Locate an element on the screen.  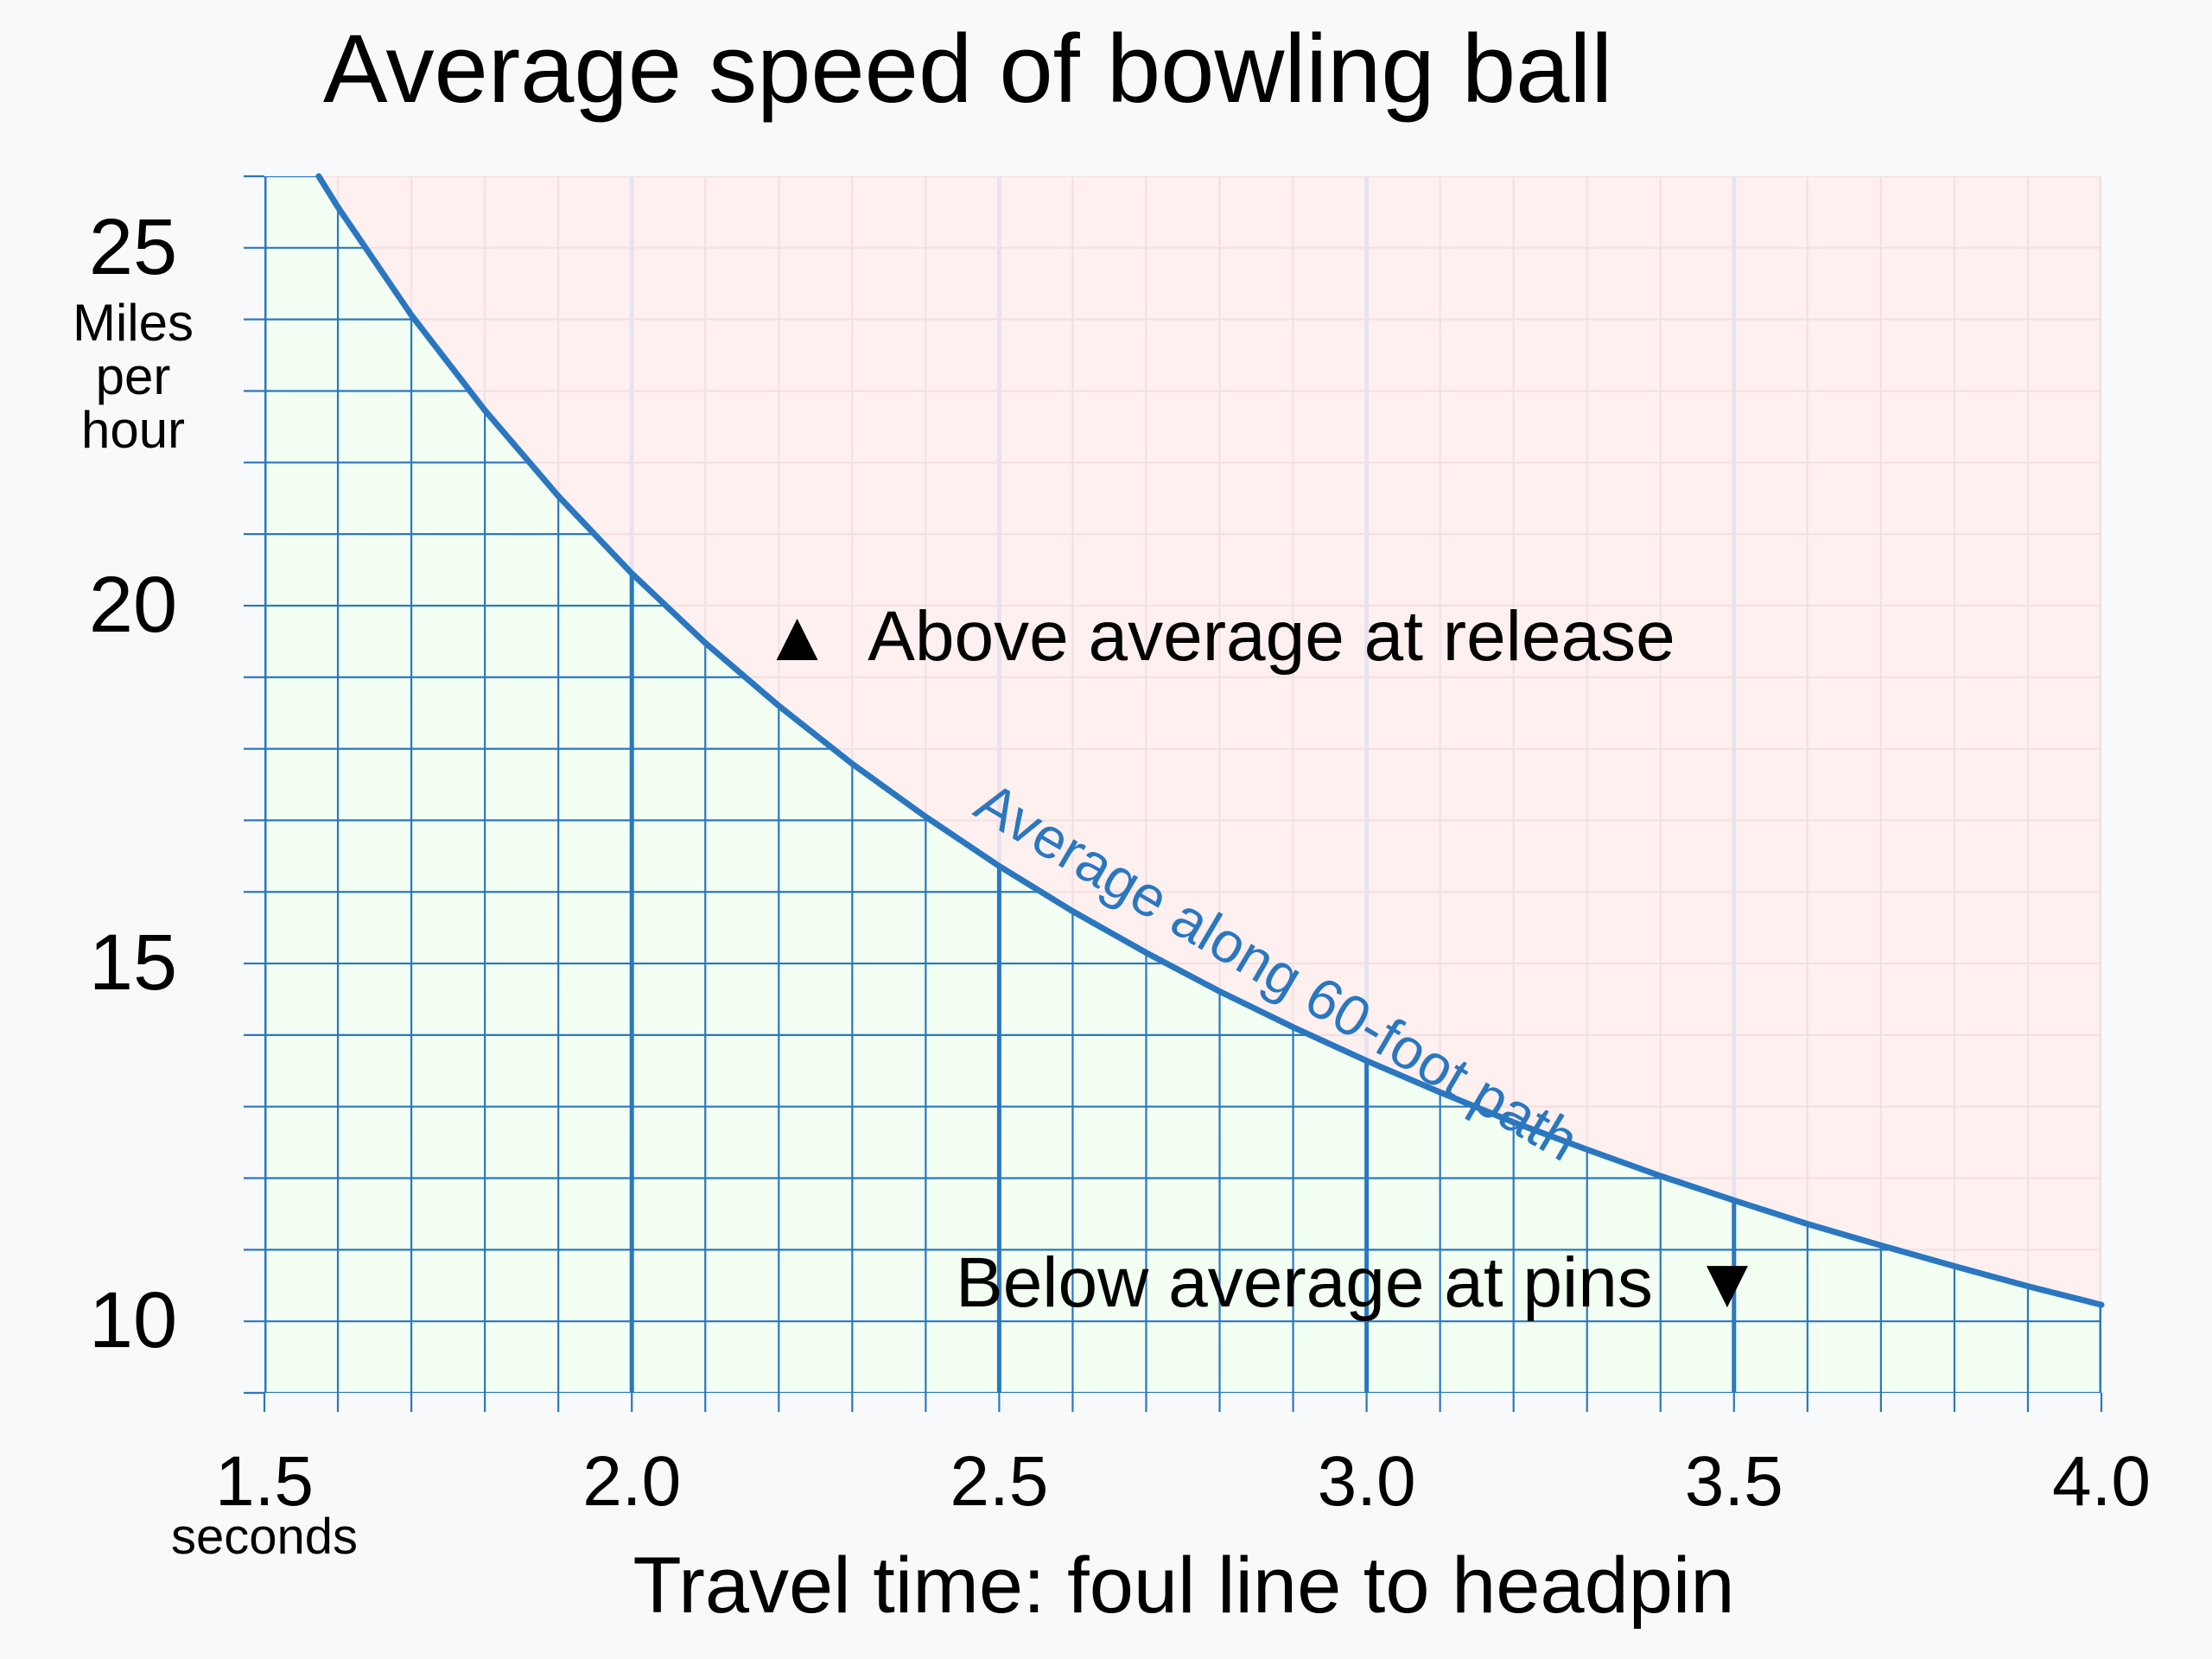
y-tick-label: 25 is located at coordinates (133, 247).